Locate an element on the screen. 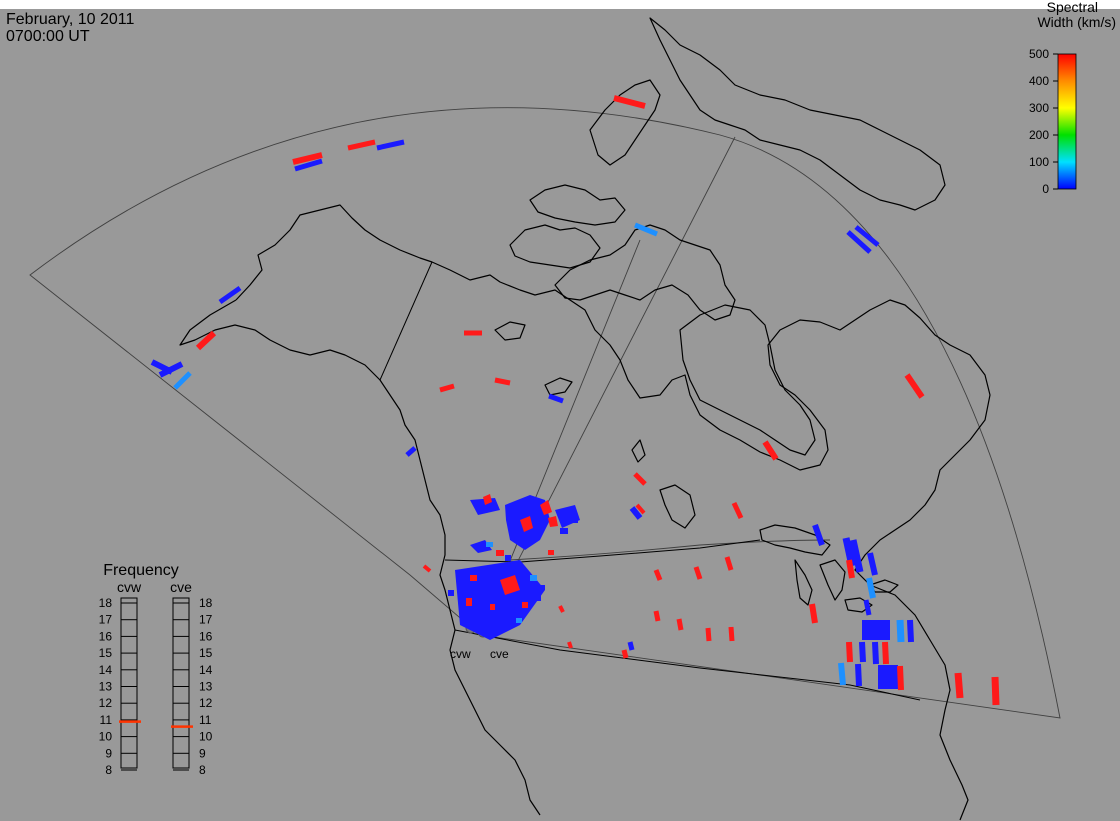  frequency-tick-label-left: 8 is located at coordinates (108, 770).